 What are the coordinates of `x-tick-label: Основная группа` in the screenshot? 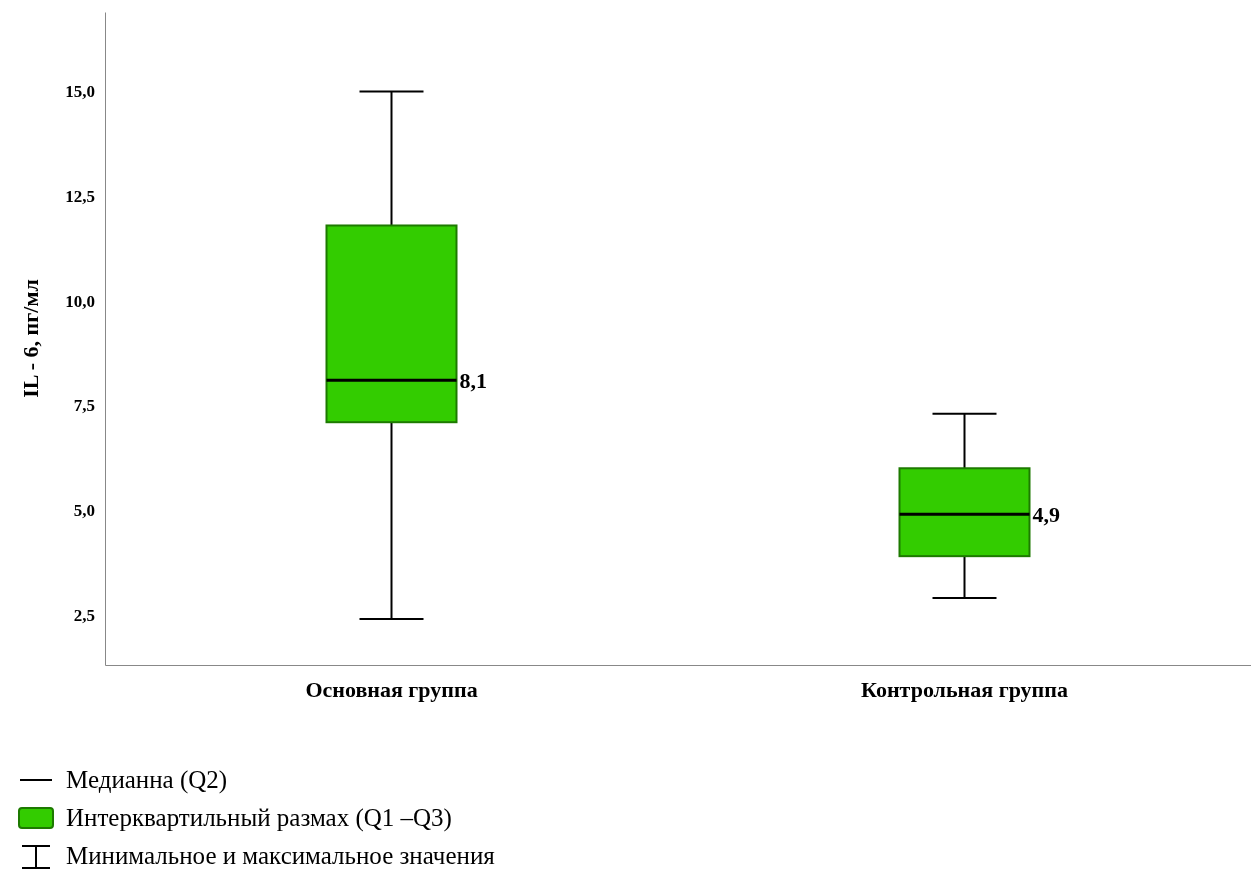 It's located at (391, 689).